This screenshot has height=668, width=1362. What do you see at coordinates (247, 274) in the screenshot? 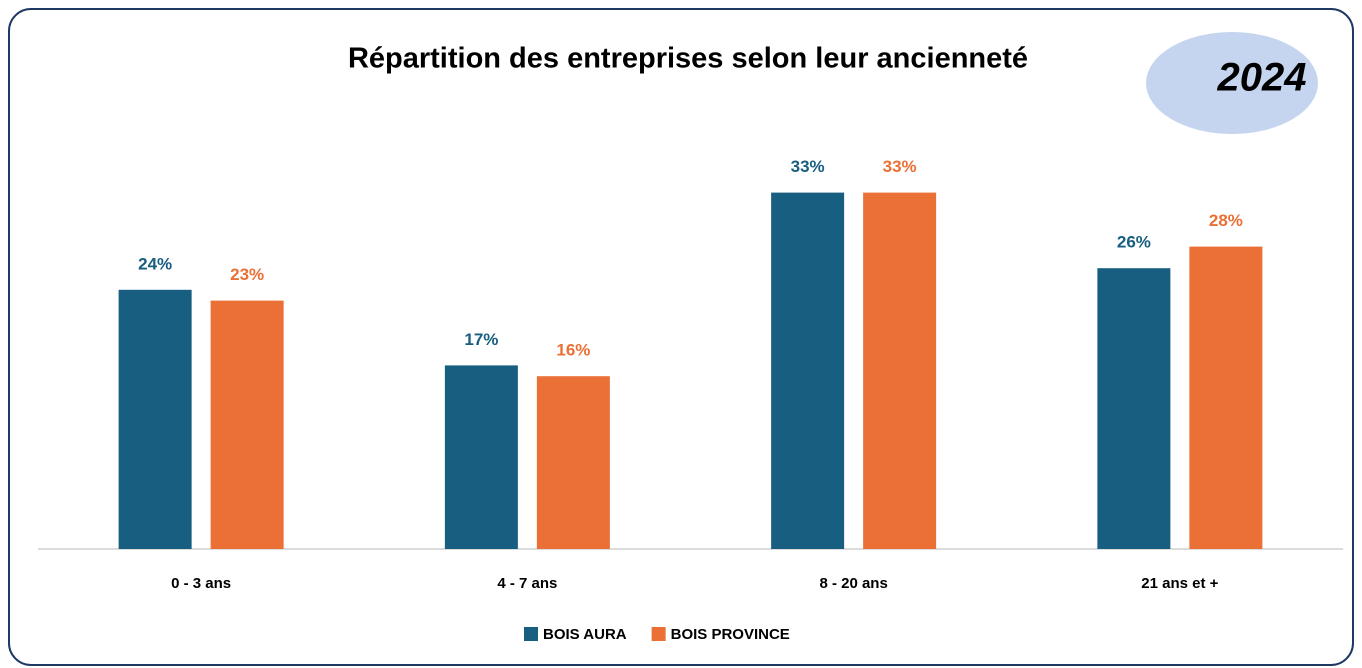
I see `value-label: 23%` at bounding box center [247, 274].